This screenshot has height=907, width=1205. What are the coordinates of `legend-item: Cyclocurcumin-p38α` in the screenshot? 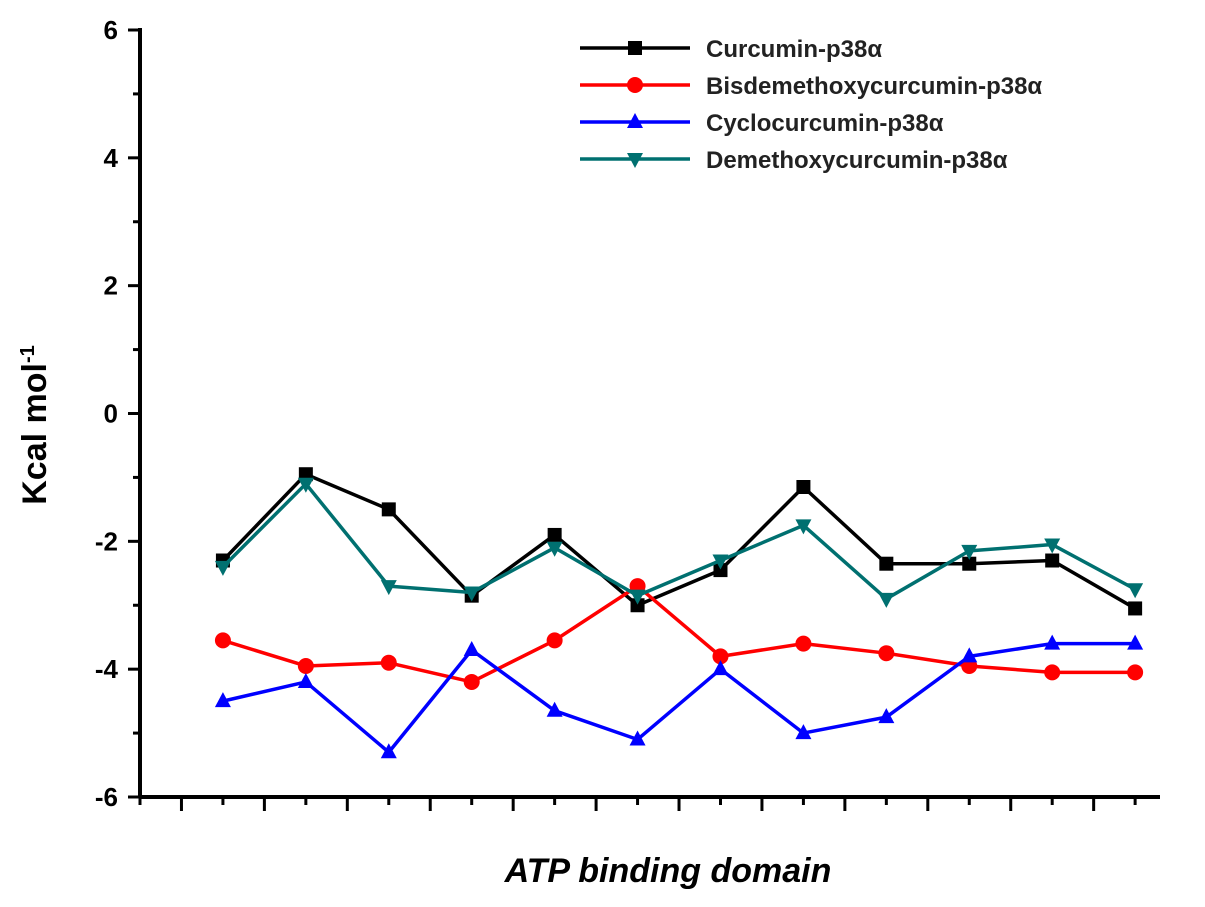 It's located at (762, 123).